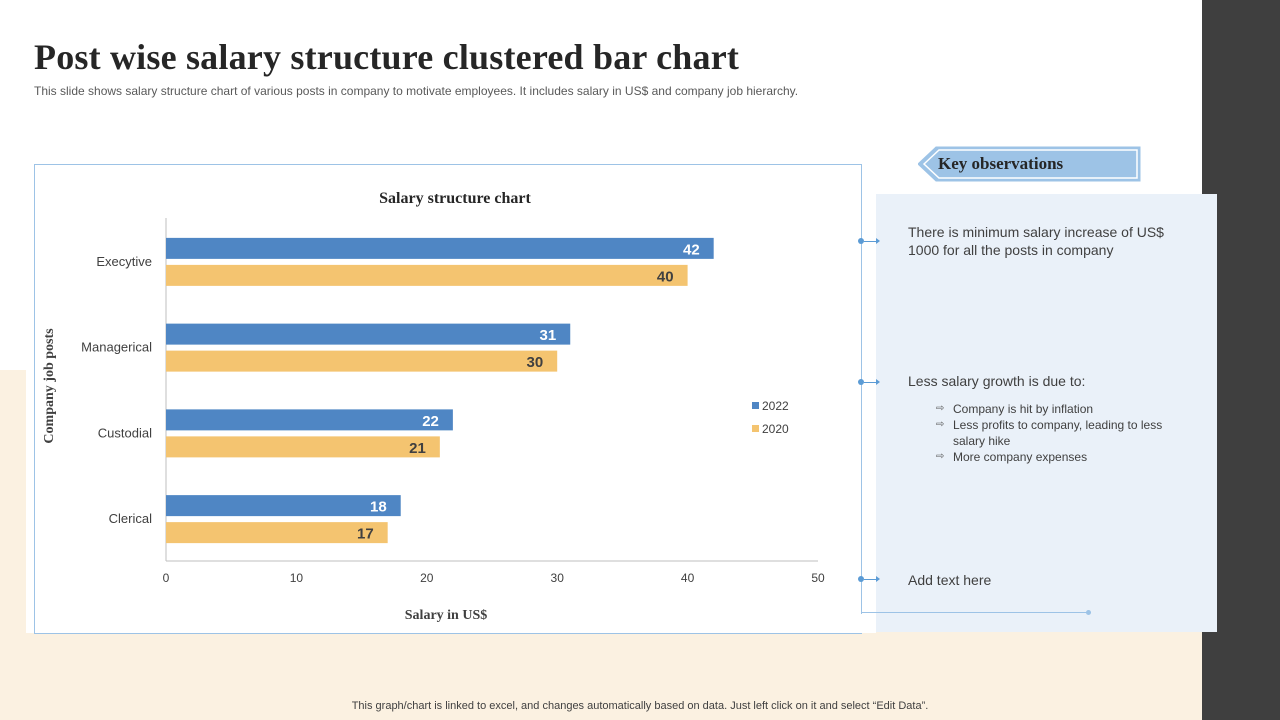 The height and width of the screenshot is (720, 1280). What do you see at coordinates (558, 578) in the screenshot?
I see `x-tick-label: 30` at bounding box center [558, 578].